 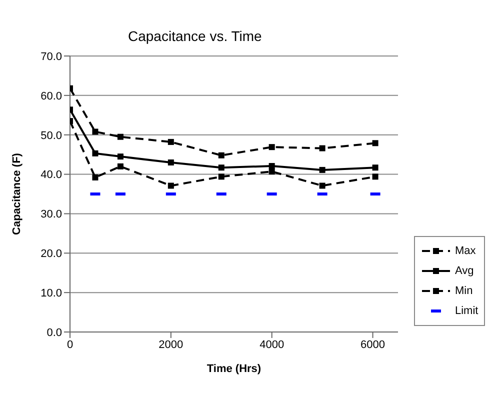 What do you see at coordinates (51, 254) in the screenshot?
I see `y-tick-label: 20.0` at bounding box center [51, 254].